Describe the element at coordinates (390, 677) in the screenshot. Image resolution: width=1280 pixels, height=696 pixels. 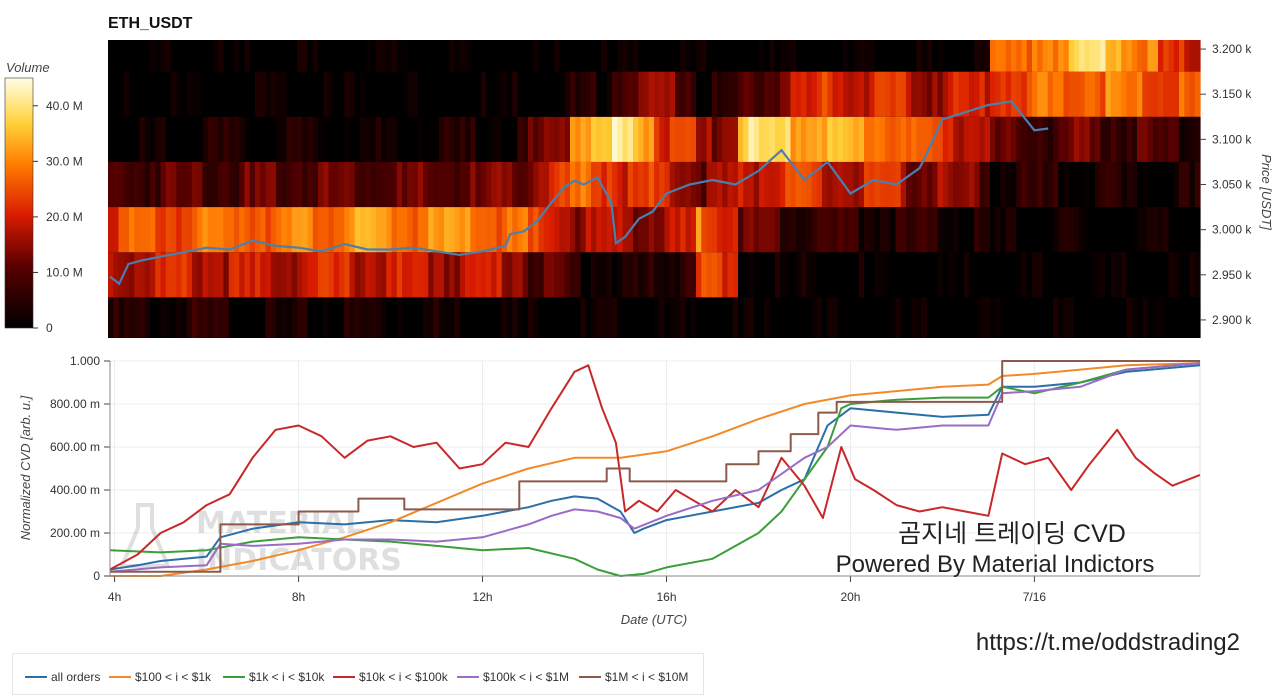
I see `legend-item-10k-100k: $10k < i < $100k` at that location.